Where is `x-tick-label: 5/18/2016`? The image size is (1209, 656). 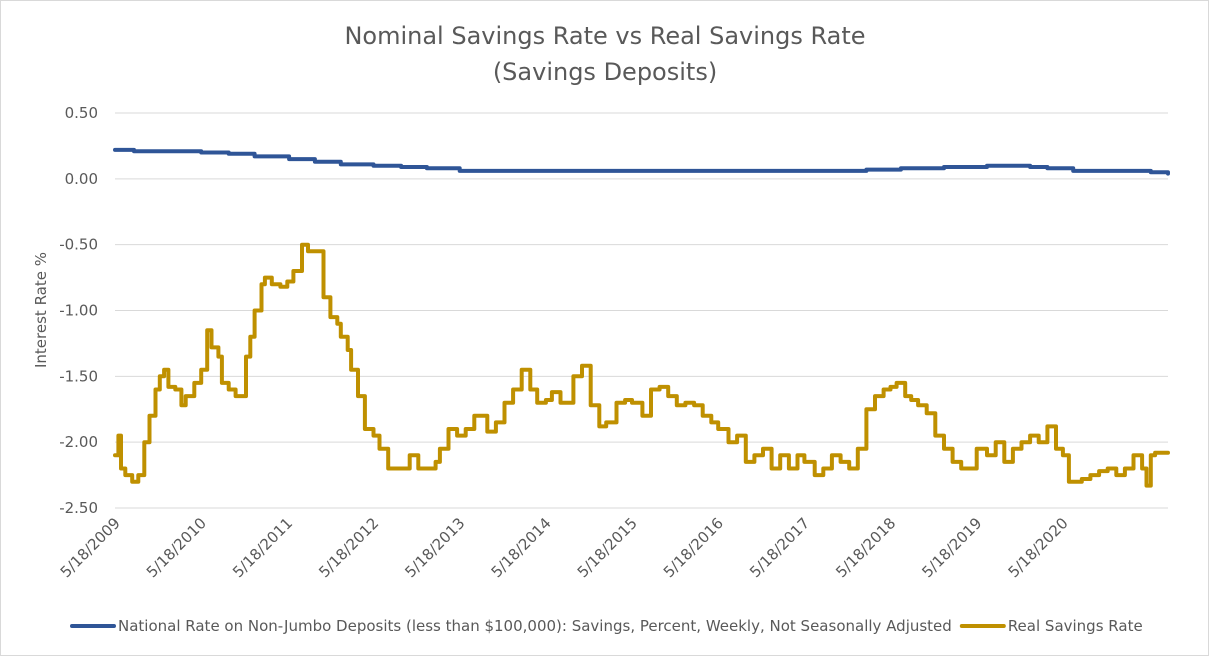 x-tick-label: 5/18/2016 is located at coordinates (693, 547).